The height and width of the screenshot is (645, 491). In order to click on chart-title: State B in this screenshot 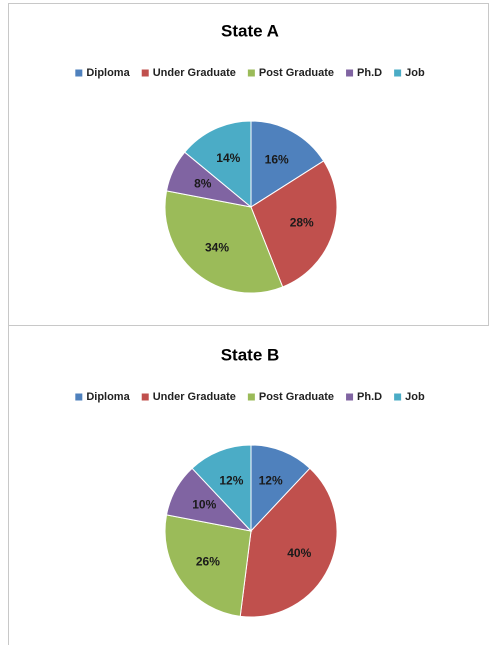, I will do `click(250, 354)`.